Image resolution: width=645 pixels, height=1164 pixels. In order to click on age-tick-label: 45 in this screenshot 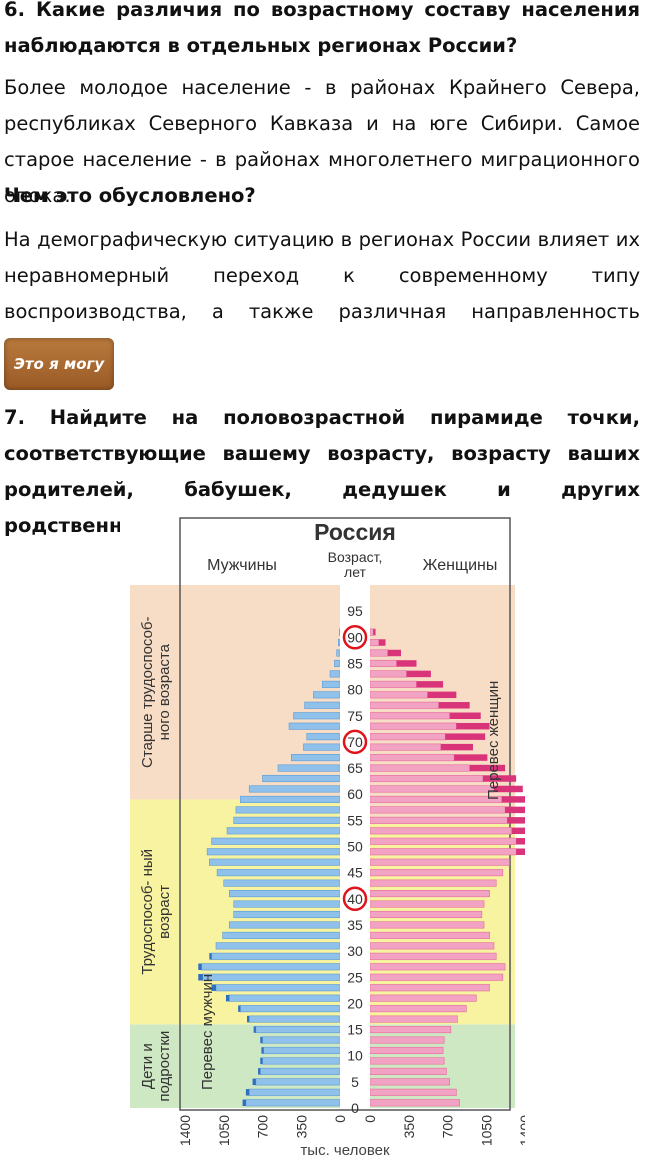, I will do `click(355, 873)`.